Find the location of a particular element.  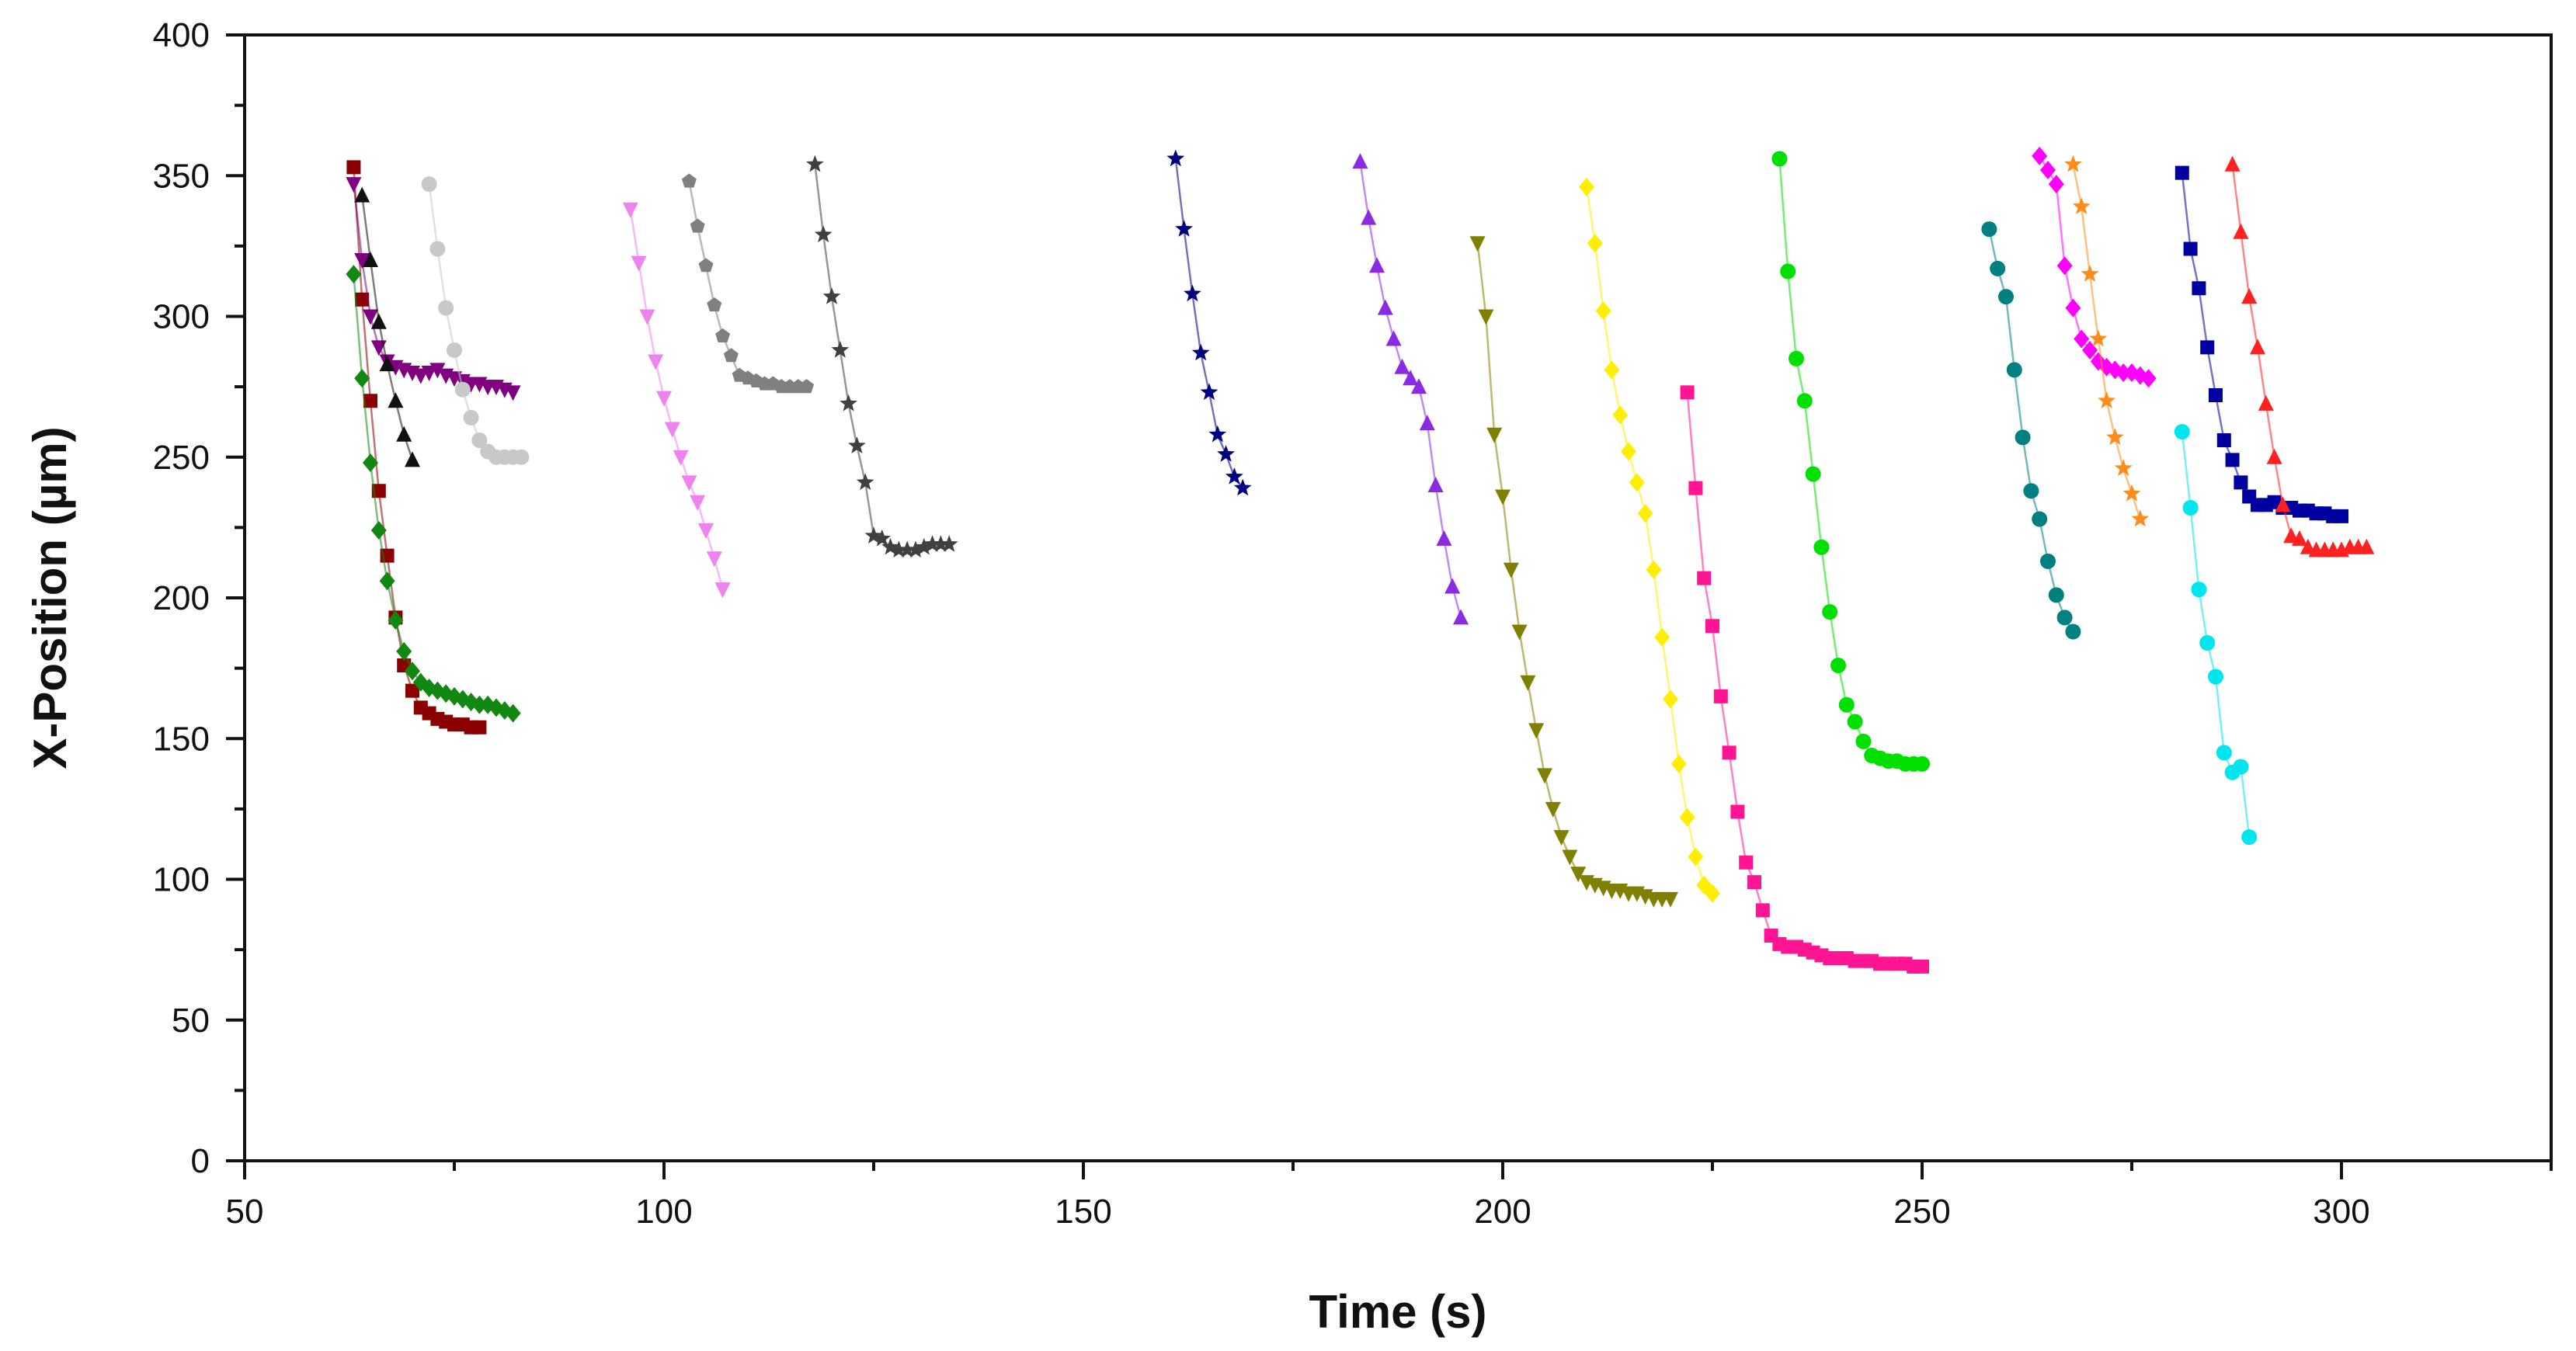

series-s10 is located at coordinates (1410, 389).